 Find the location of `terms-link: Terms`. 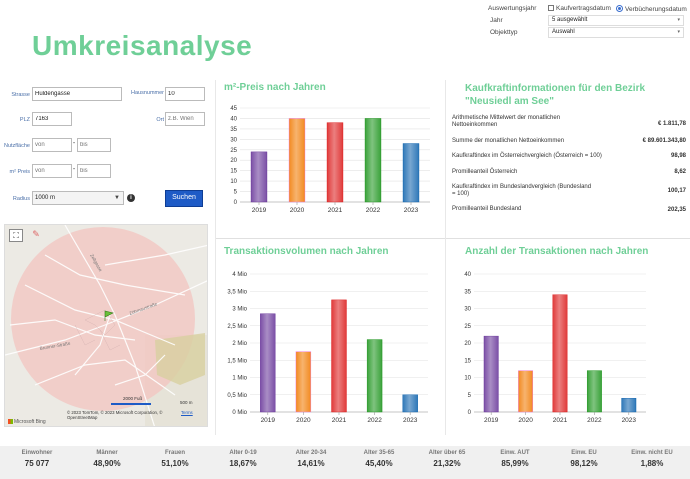

terms-link: Terms is located at coordinates (187, 412).